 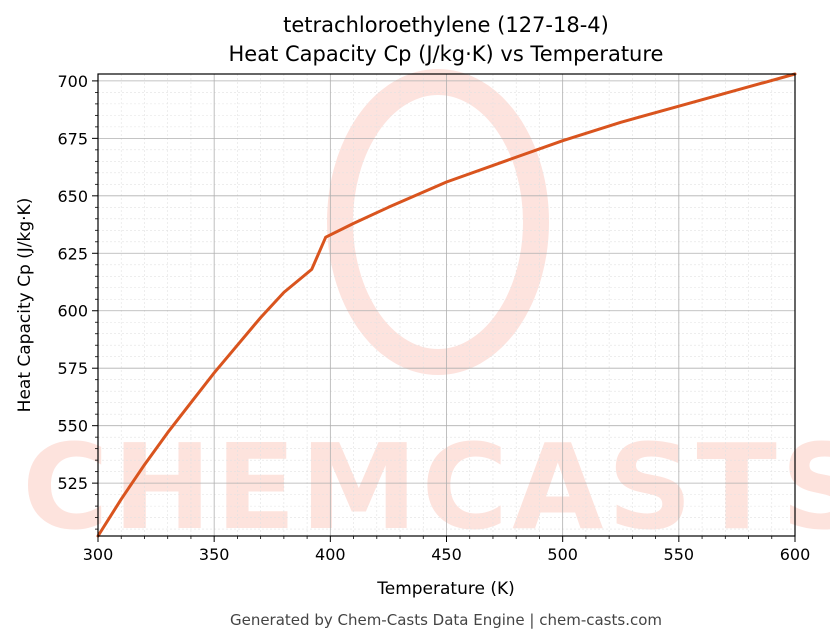 I want to click on y-axis-ticks: 525 550 575 600 625 650 675 700, so click(x=77, y=301).